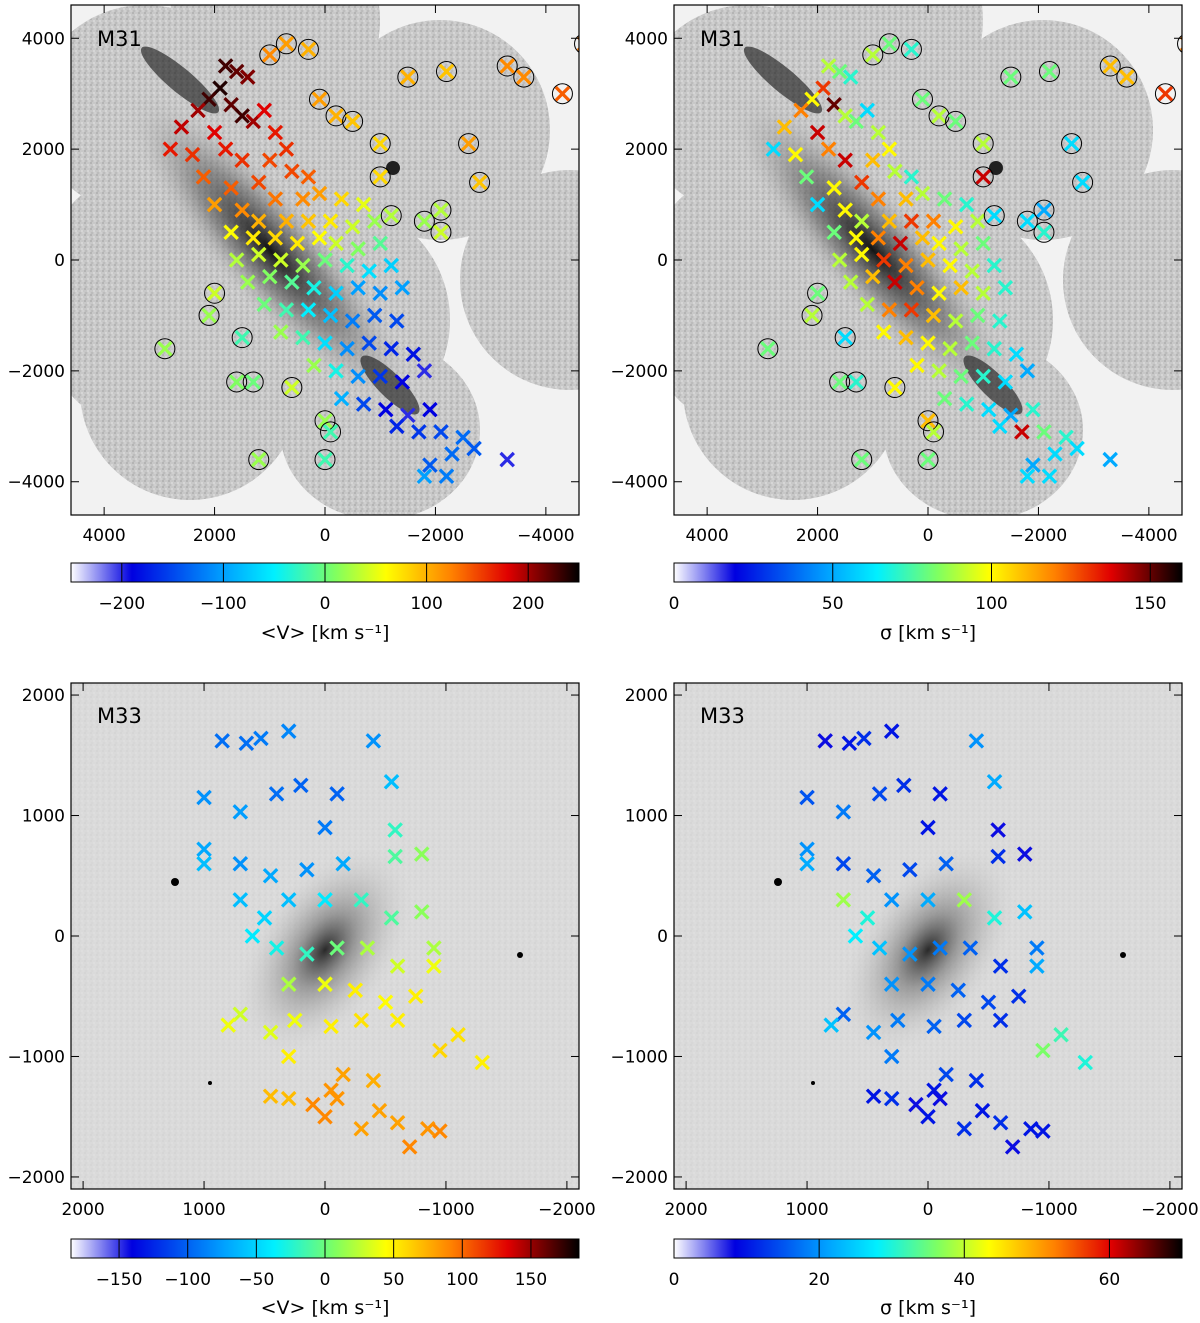 The image size is (1200, 1323). What do you see at coordinates (43, 696) in the screenshot?
I see `y-tick-label: 2000` at bounding box center [43, 696].